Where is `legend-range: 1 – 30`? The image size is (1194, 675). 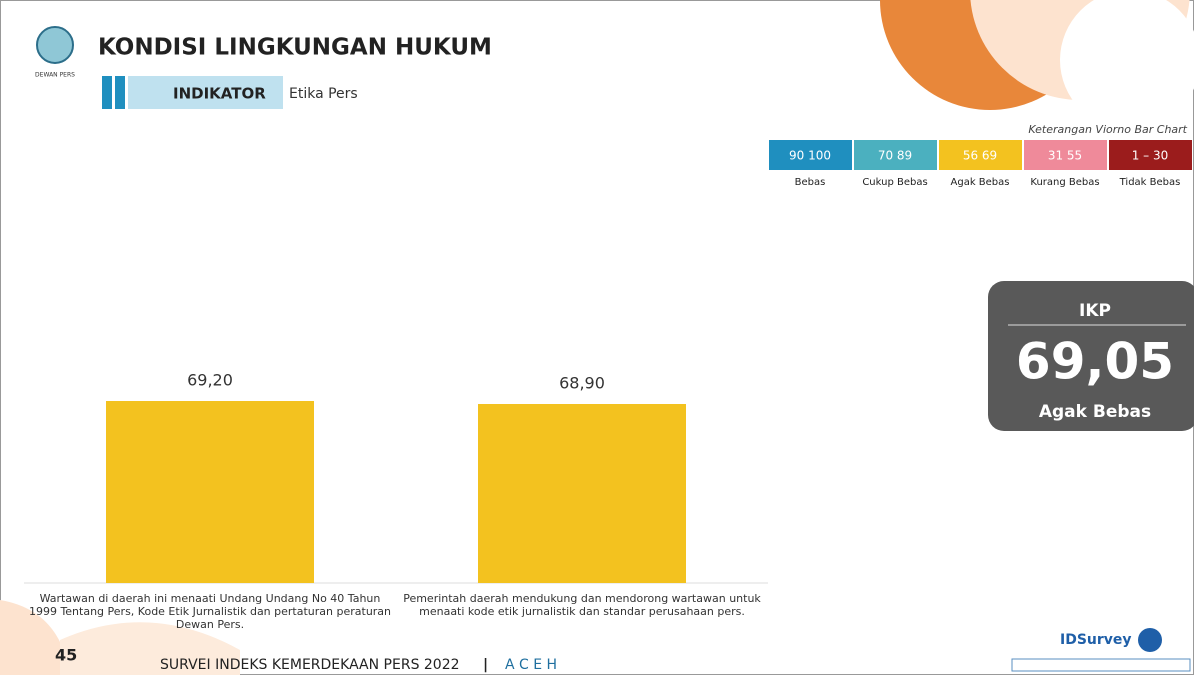 legend-range: 1 – 30 is located at coordinates (1150, 156).